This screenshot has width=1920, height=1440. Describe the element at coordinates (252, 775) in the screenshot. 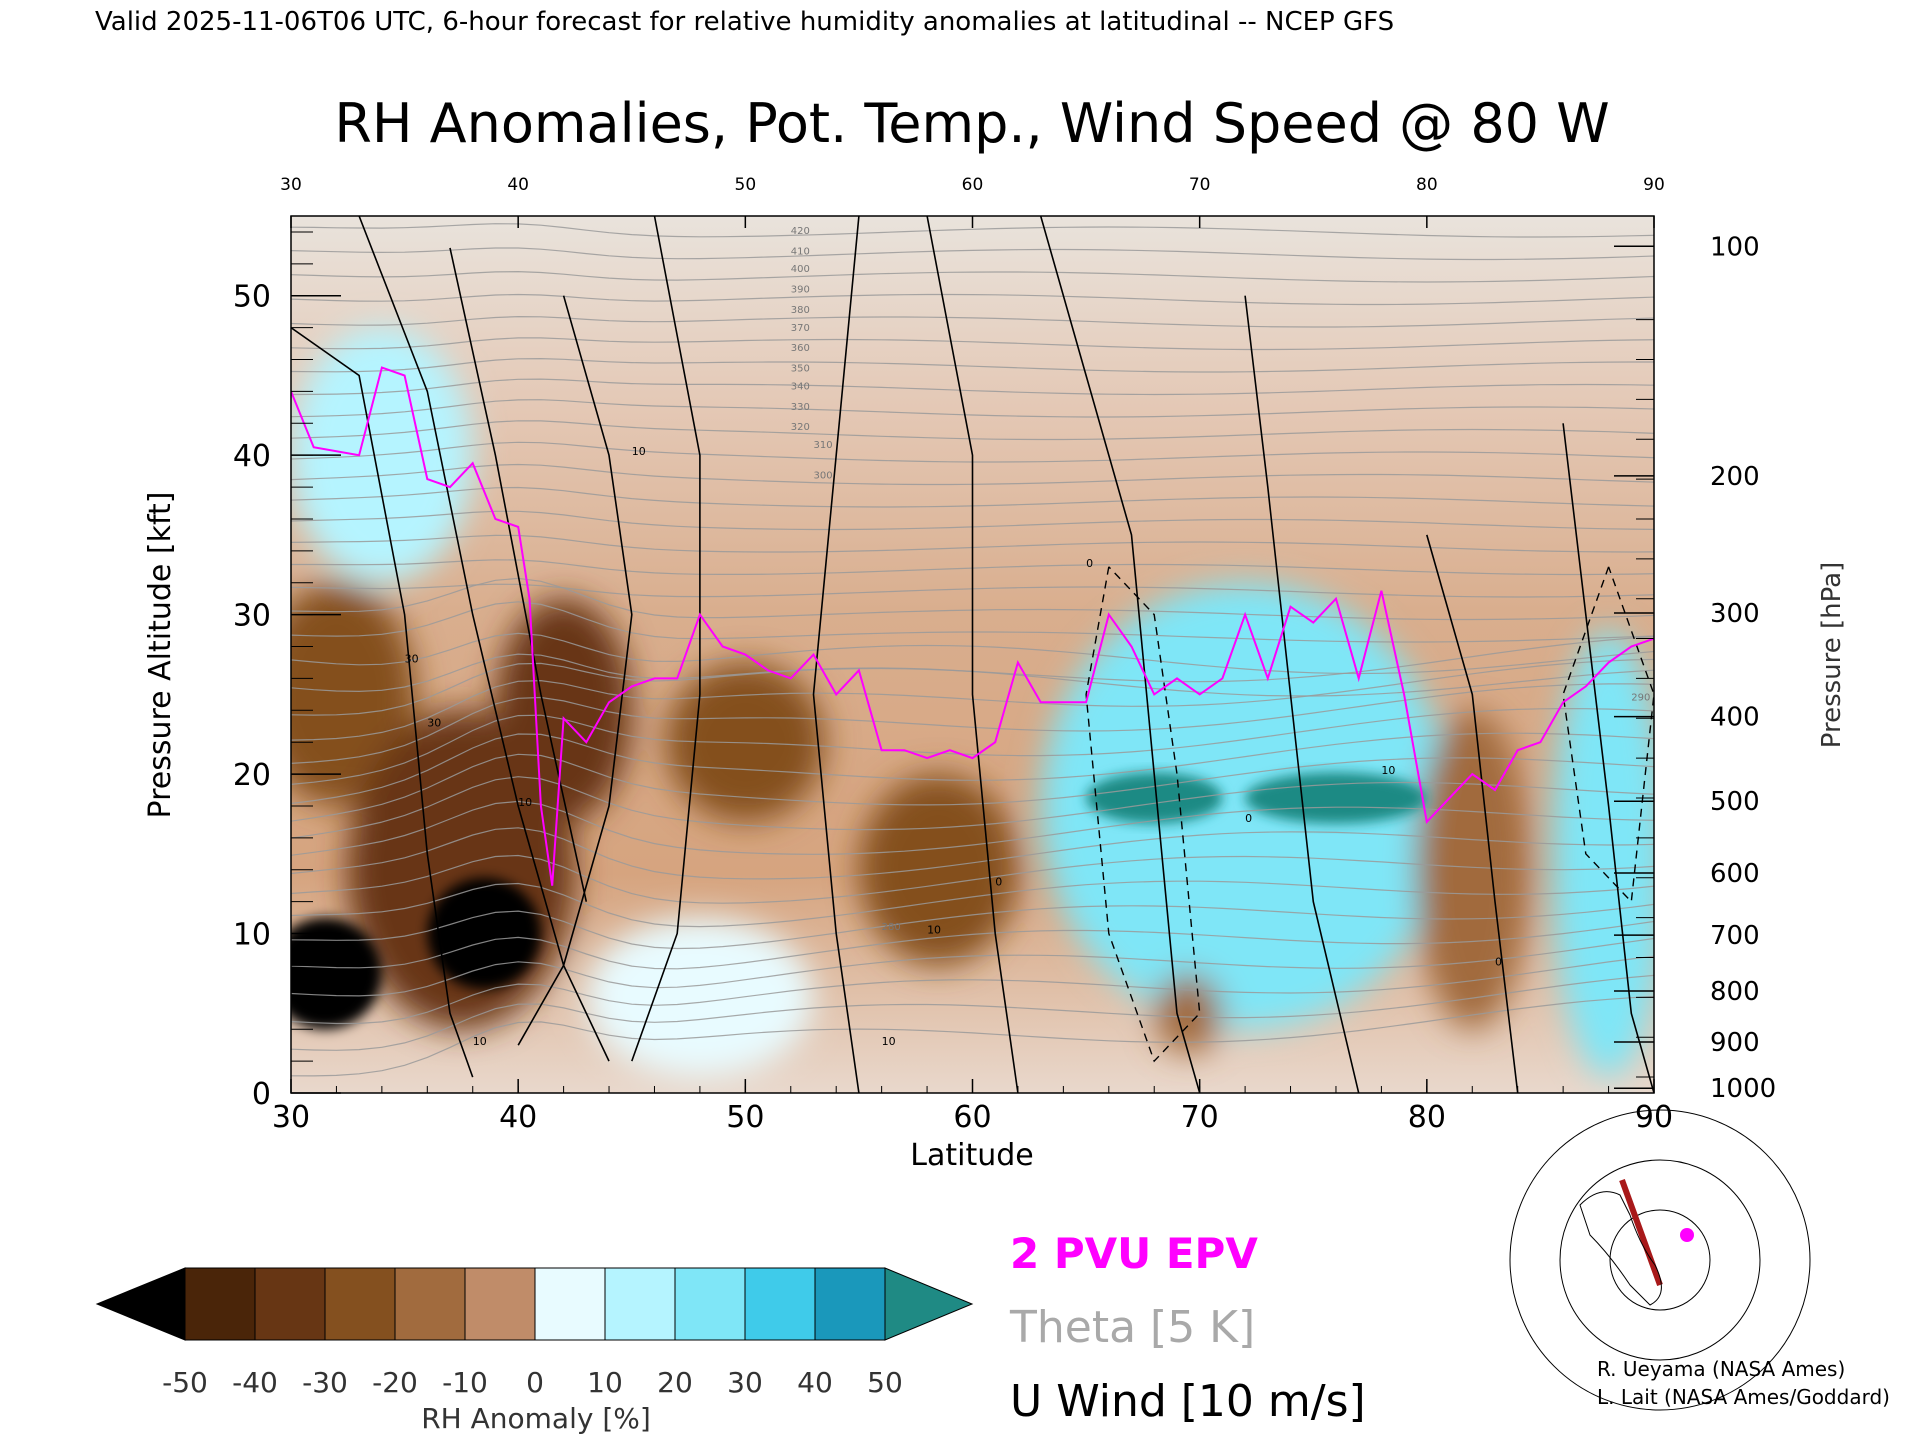

I see `y-tick-label-2: 20` at that location.